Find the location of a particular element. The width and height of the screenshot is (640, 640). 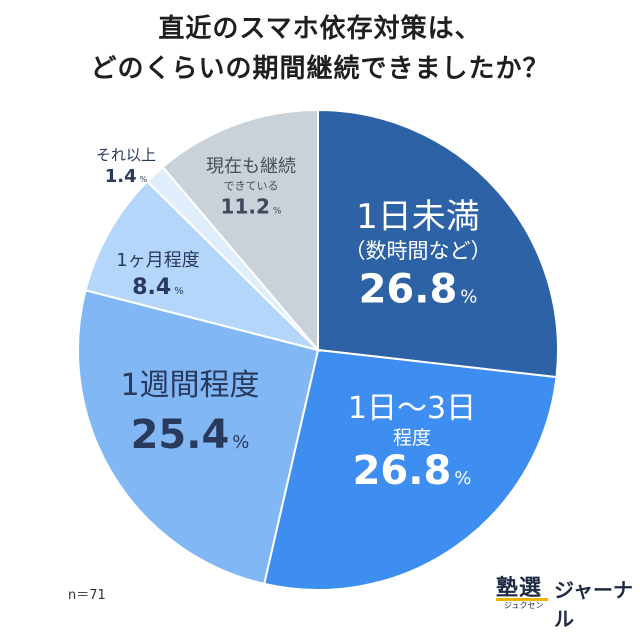

brand-logo: 塾選 ジュクセン ジャーナル is located at coordinates (566, 600).